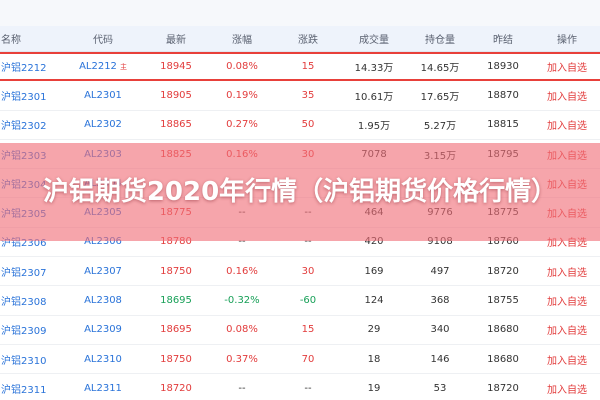 The image size is (600, 400). What do you see at coordinates (242, 125) in the screenshot?
I see `row-change-pct: 0.27%` at bounding box center [242, 125].